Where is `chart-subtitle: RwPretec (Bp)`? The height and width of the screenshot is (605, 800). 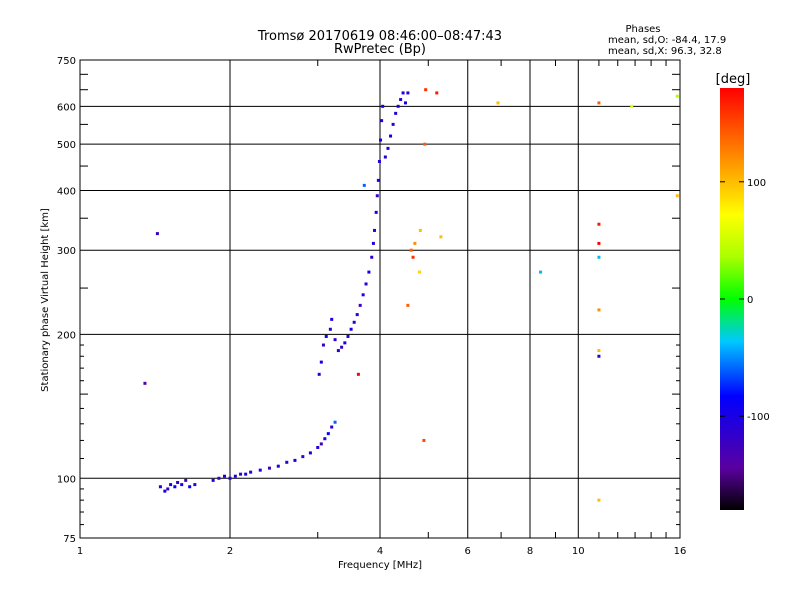 chart-subtitle: RwPretec (Bp) is located at coordinates (380, 49).